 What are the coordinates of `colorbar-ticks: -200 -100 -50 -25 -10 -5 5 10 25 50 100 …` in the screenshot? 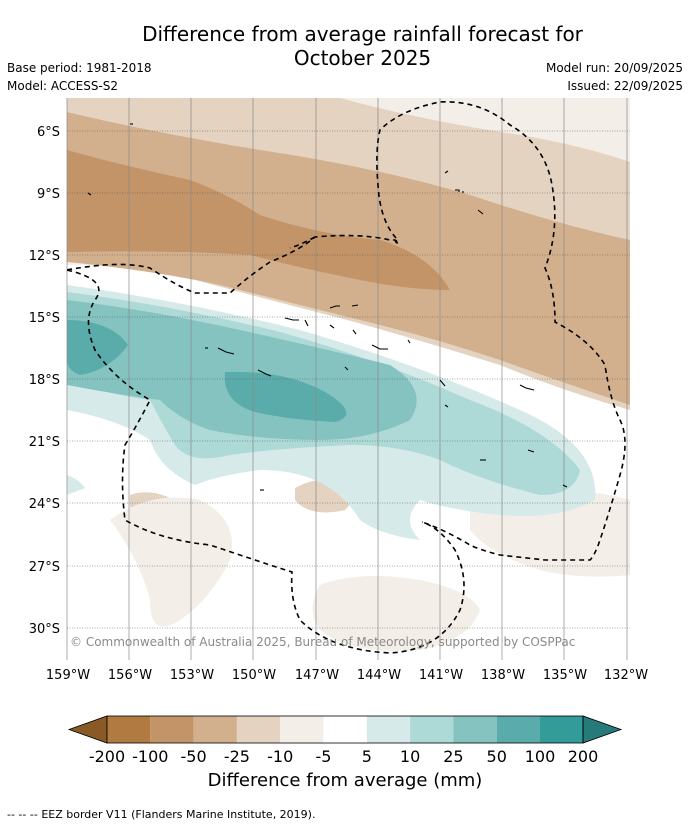 It's located at (343, 756).